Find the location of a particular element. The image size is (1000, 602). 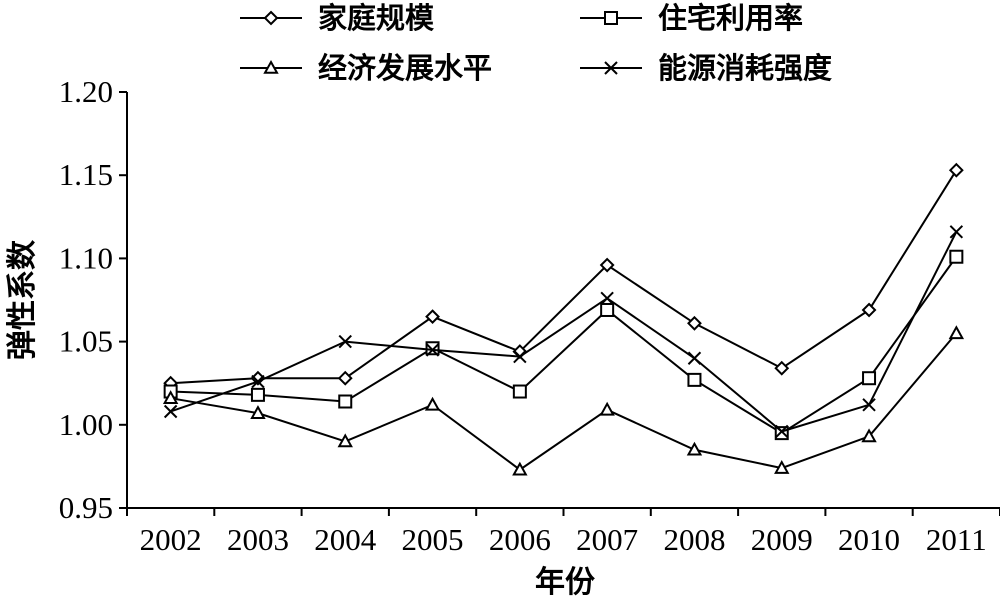

x-tick-label: 2009 is located at coordinates (782, 539).